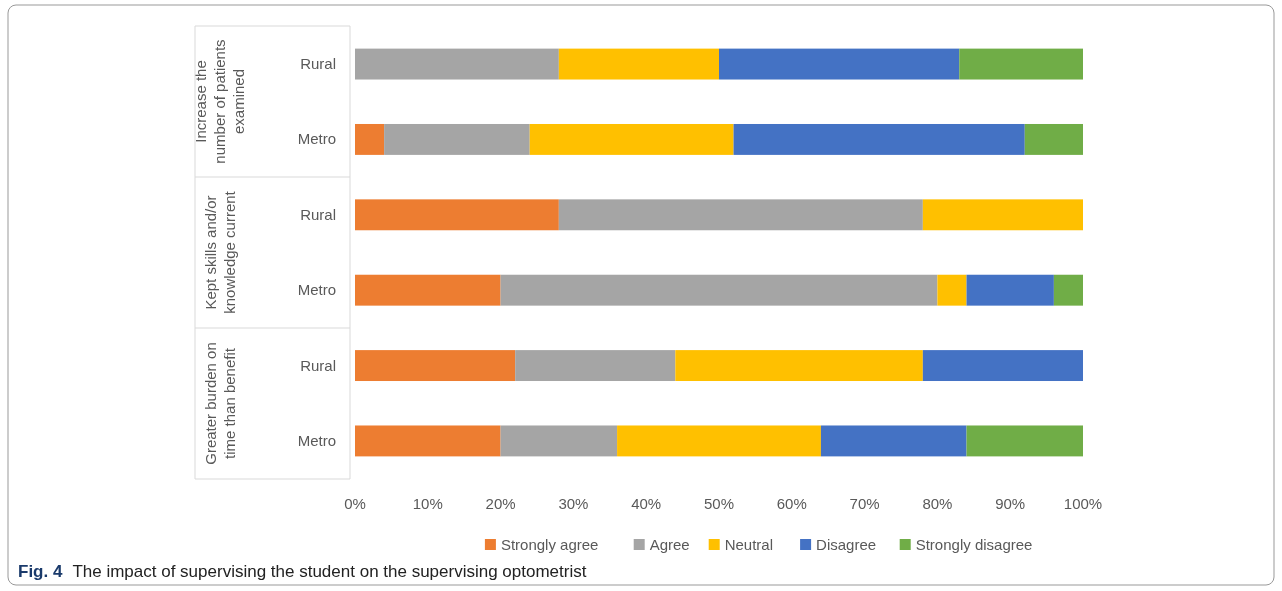  Describe the element at coordinates (1083, 503) in the screenshot. I see `x-tick-label: 100%` at that location.